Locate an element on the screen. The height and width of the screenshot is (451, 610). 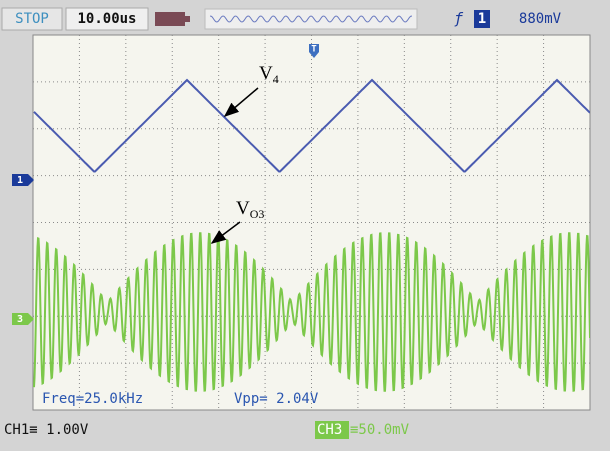
ch1-marker: 1 is located at coordinates (20, 180).